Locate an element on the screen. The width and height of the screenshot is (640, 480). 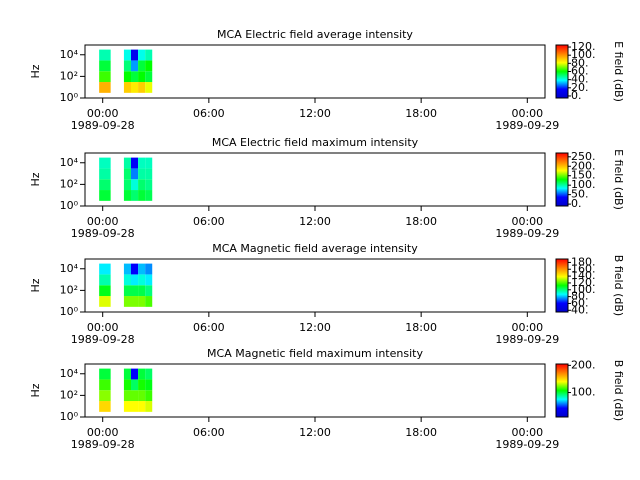
panel-title: MCA Electric field maximum intensity is located at coordinates (315, 142).